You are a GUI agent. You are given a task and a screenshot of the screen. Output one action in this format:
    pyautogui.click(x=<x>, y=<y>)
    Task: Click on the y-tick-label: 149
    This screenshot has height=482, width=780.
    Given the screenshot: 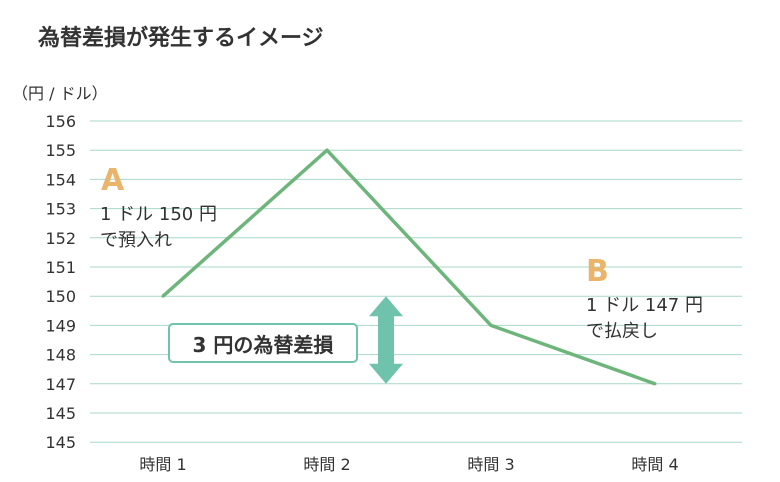 What is the action you would take?
    pyautogui.click(x=60, y=325)
    